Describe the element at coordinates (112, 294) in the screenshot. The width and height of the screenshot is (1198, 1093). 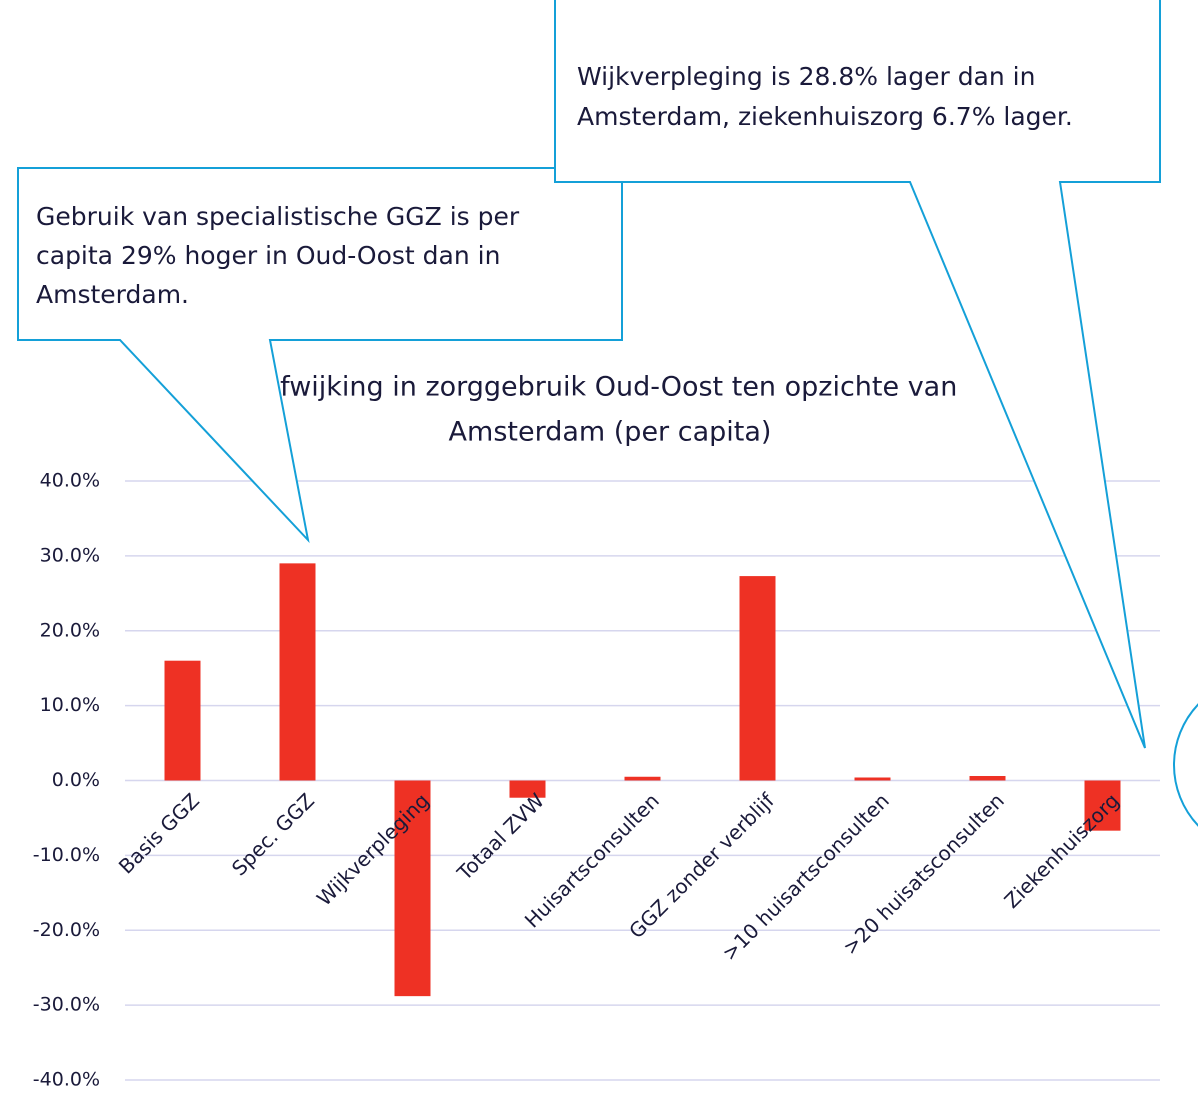
I see `annotation: Amsterdam.` at that location.